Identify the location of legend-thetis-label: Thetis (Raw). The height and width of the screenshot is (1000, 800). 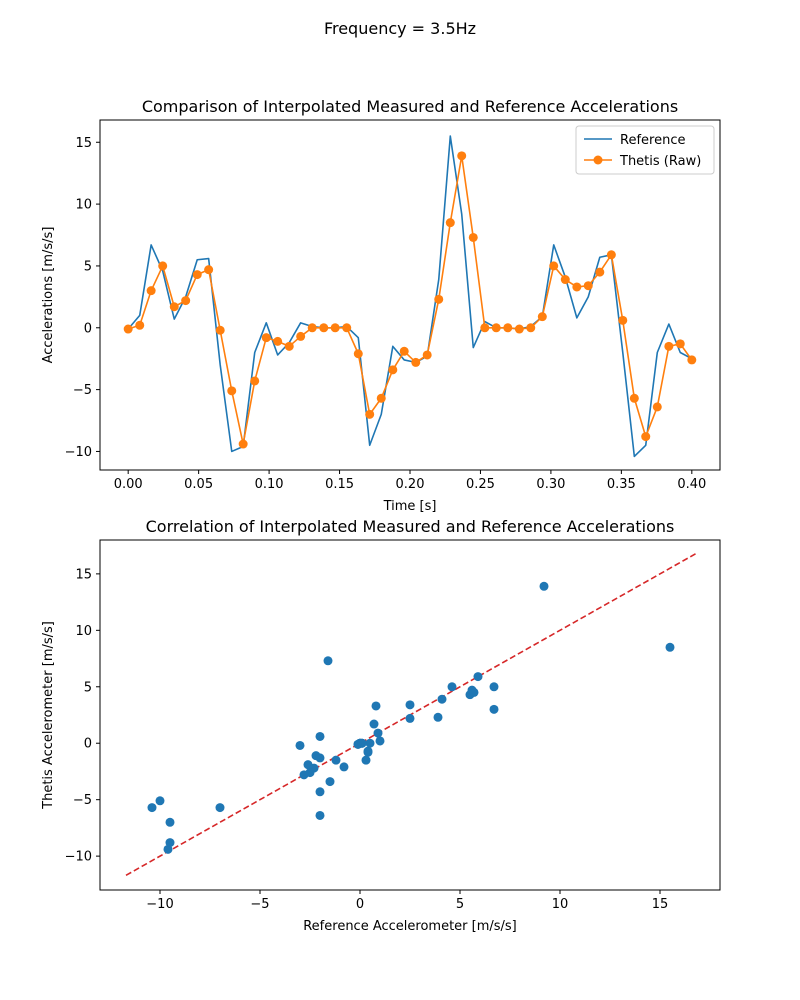
(660, 161).